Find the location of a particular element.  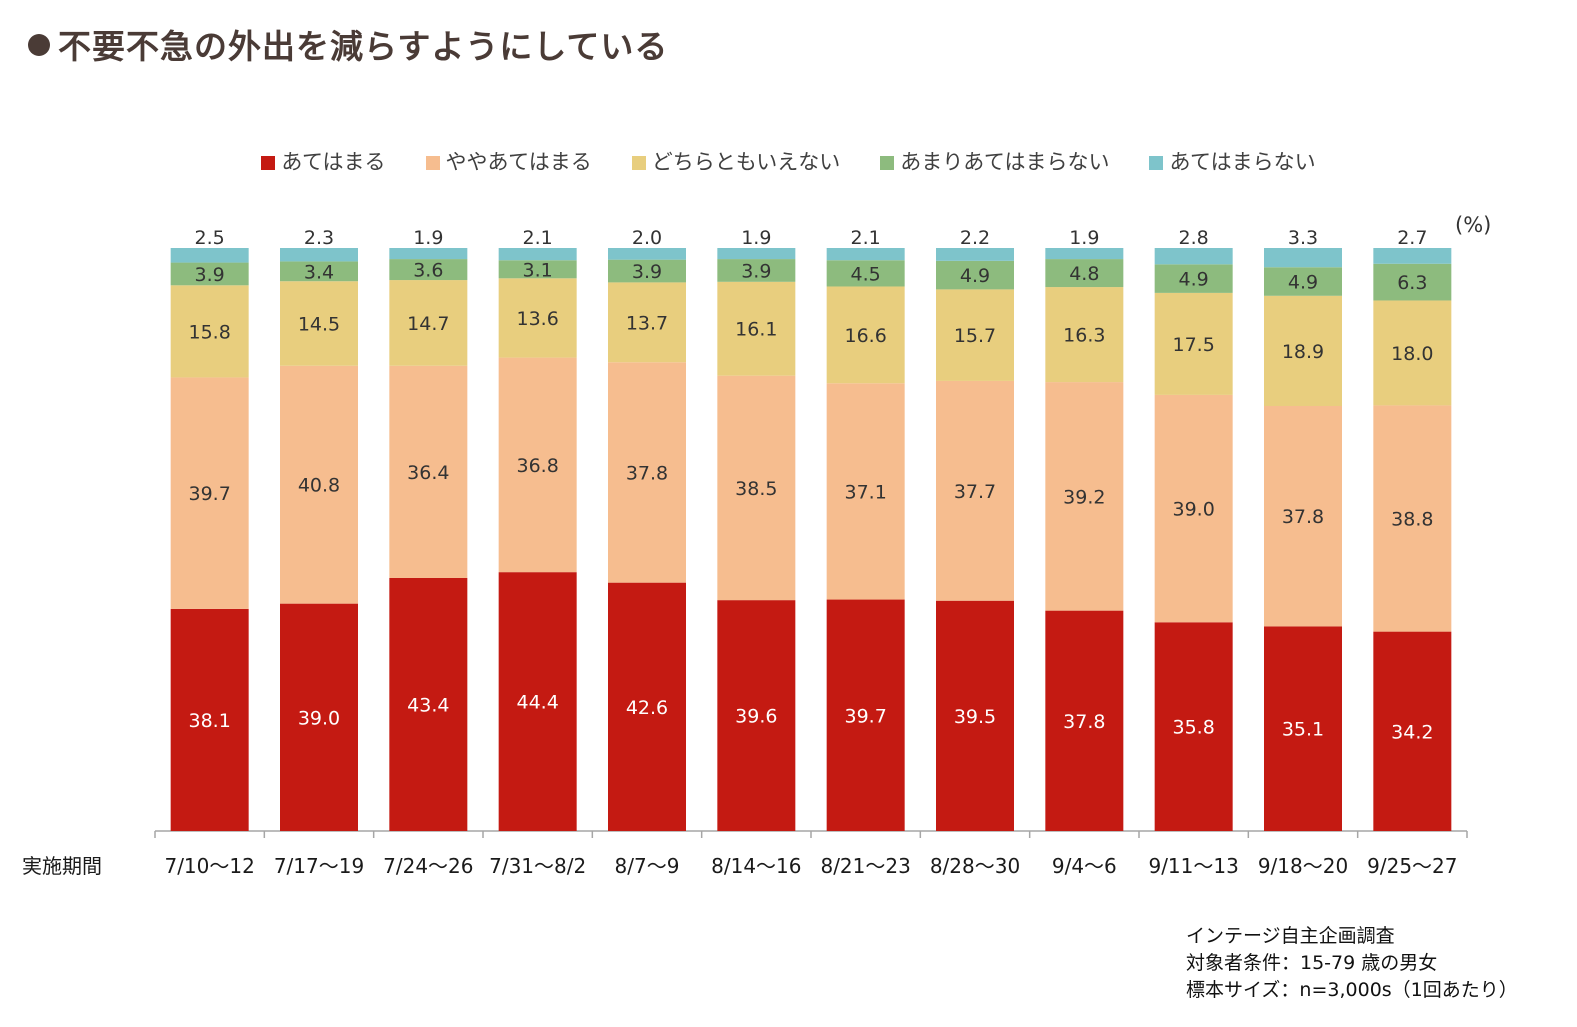

data-label: 37.1 is located at coordinates (866, 492).